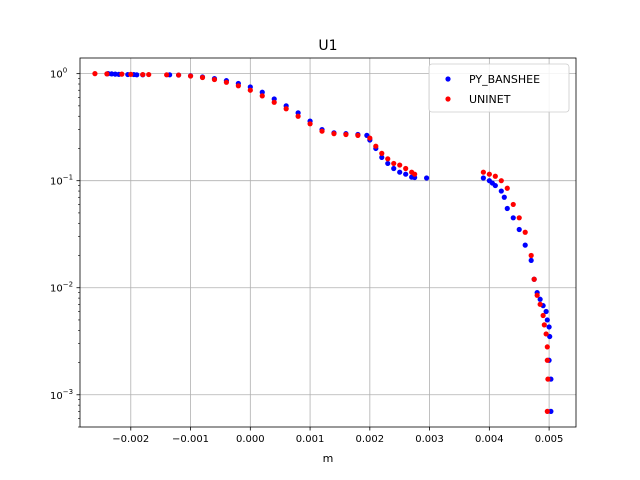 This screenshot has width=640, height=480. What do you see at coordinates (61, 395) in the screenshot?
I see `y-tick-label: 10⁻³` at bounding box center [61, 395].